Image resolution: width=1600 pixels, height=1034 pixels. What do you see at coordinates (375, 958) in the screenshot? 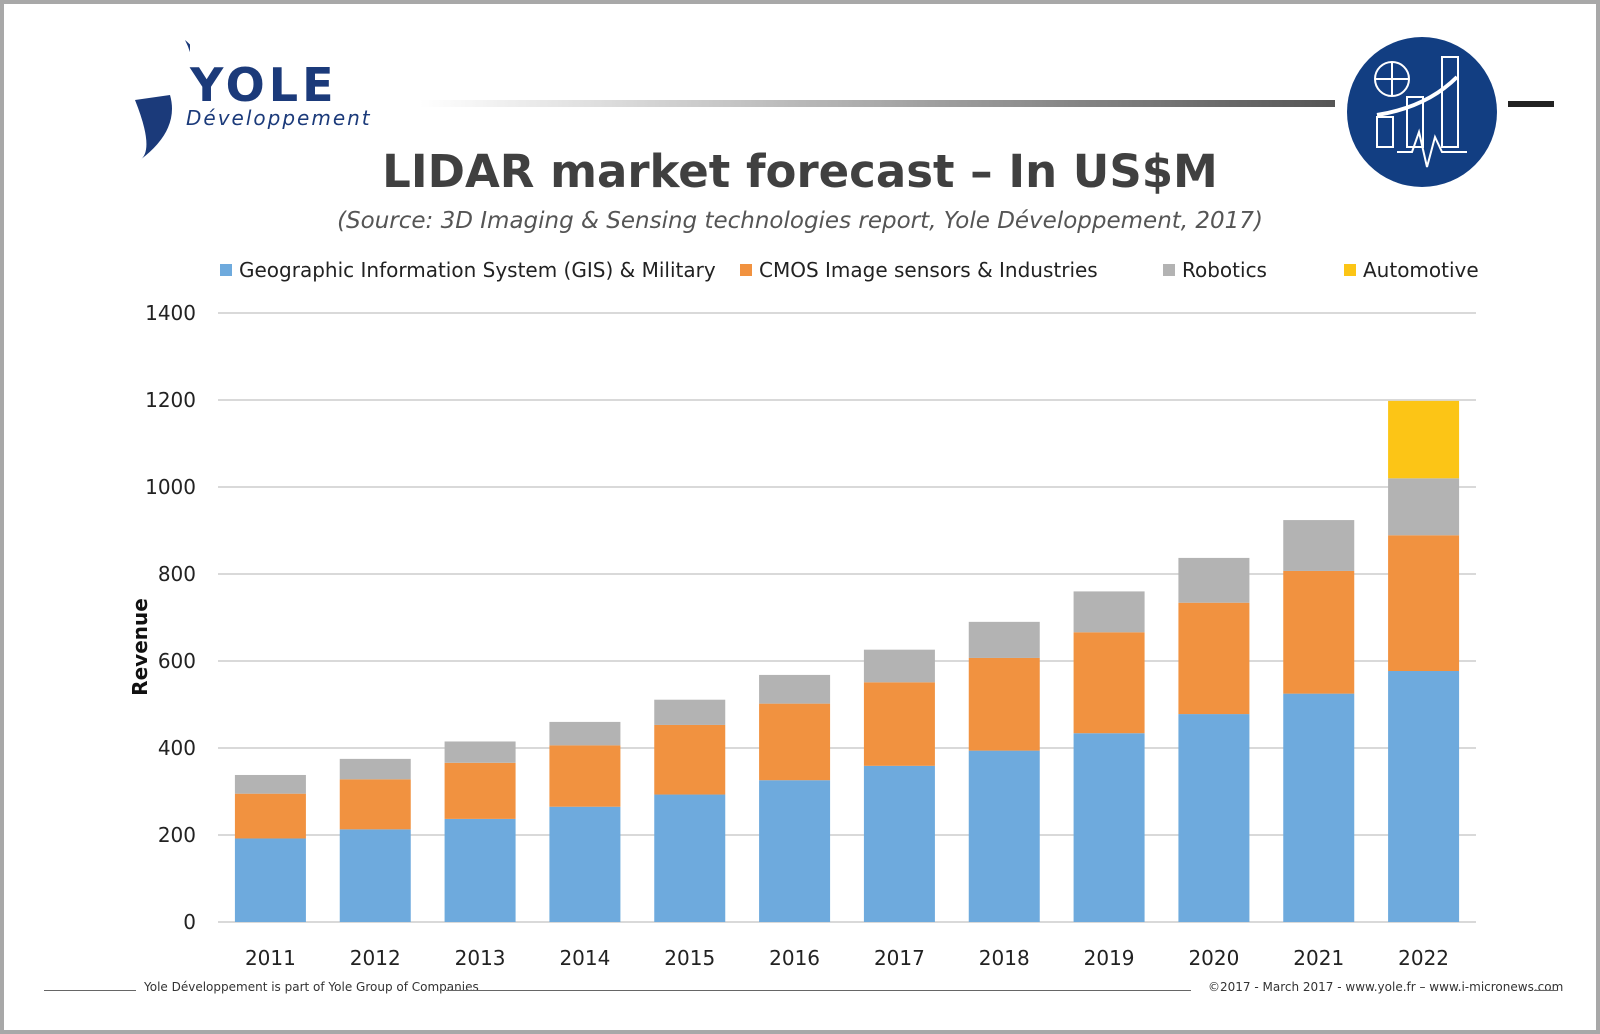
I see `x-tick-label: 2012` at bounding box center [375, 958].